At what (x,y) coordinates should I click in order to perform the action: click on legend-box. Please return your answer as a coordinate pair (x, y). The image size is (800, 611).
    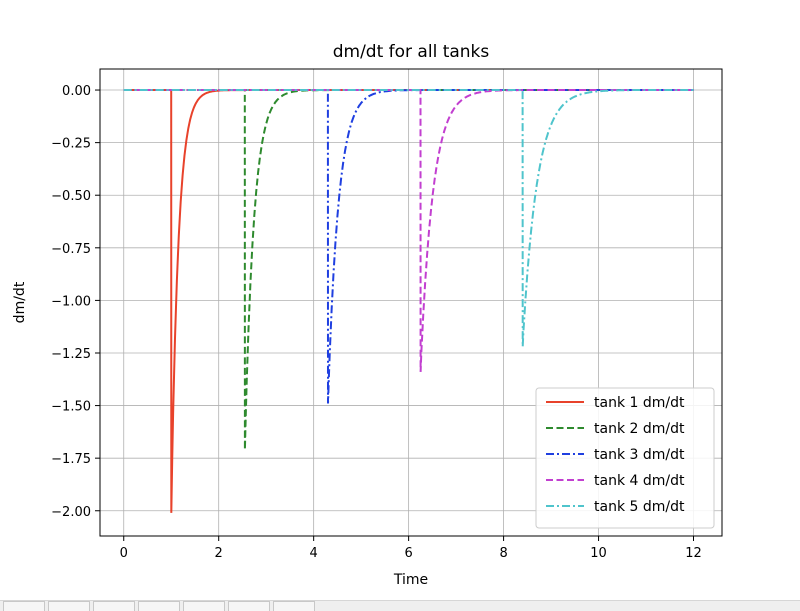
    Looking at the image, I should click on (625, 458).